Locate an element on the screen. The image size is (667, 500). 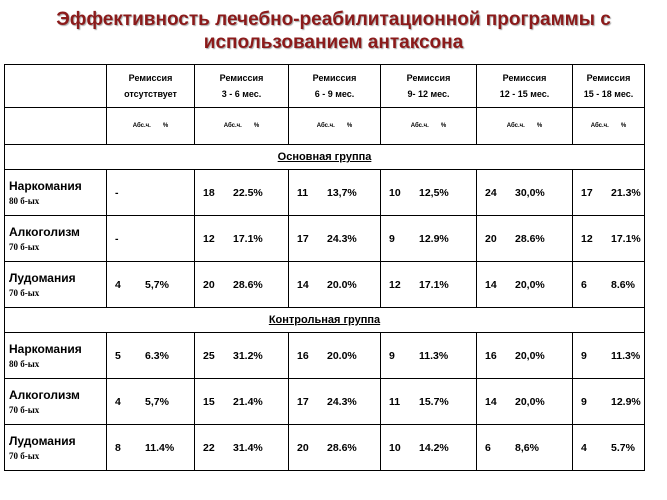
group-title: Контрольная группа is located at coordinates (324, 320).